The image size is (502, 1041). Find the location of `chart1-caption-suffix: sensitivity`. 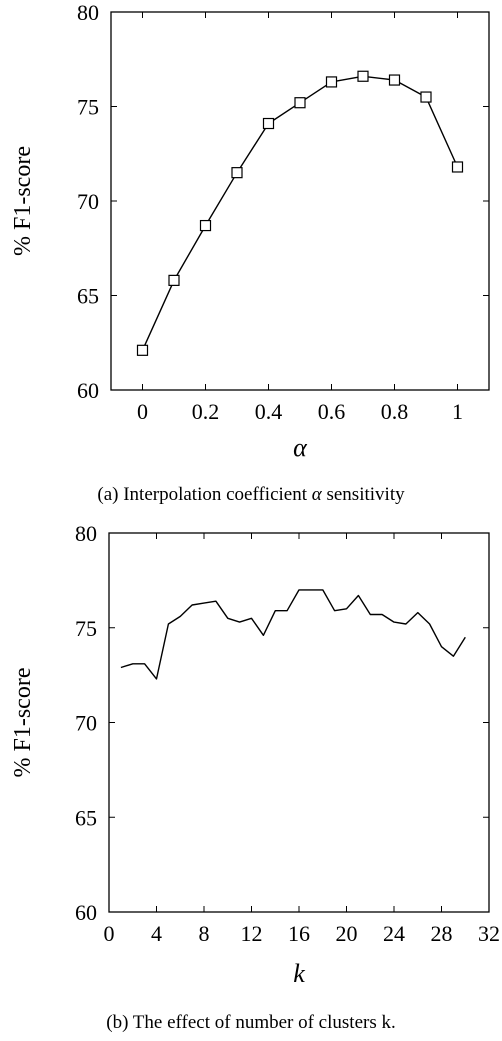

chart1-caption-suffix: sensitivity is located at coordinates (363, 494).